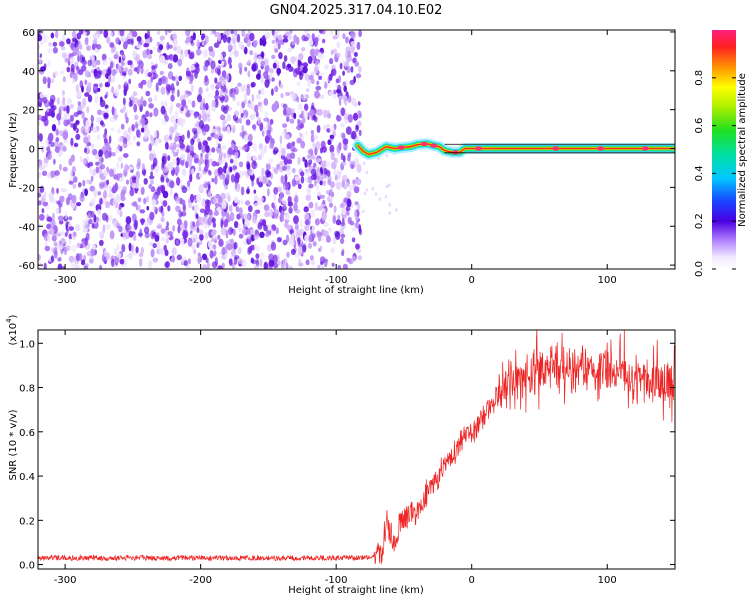  What do you see at coordinates (472, 580) in the screenshot?
I see `snr-xtick-label: 0` at bounding box center [472, 580].